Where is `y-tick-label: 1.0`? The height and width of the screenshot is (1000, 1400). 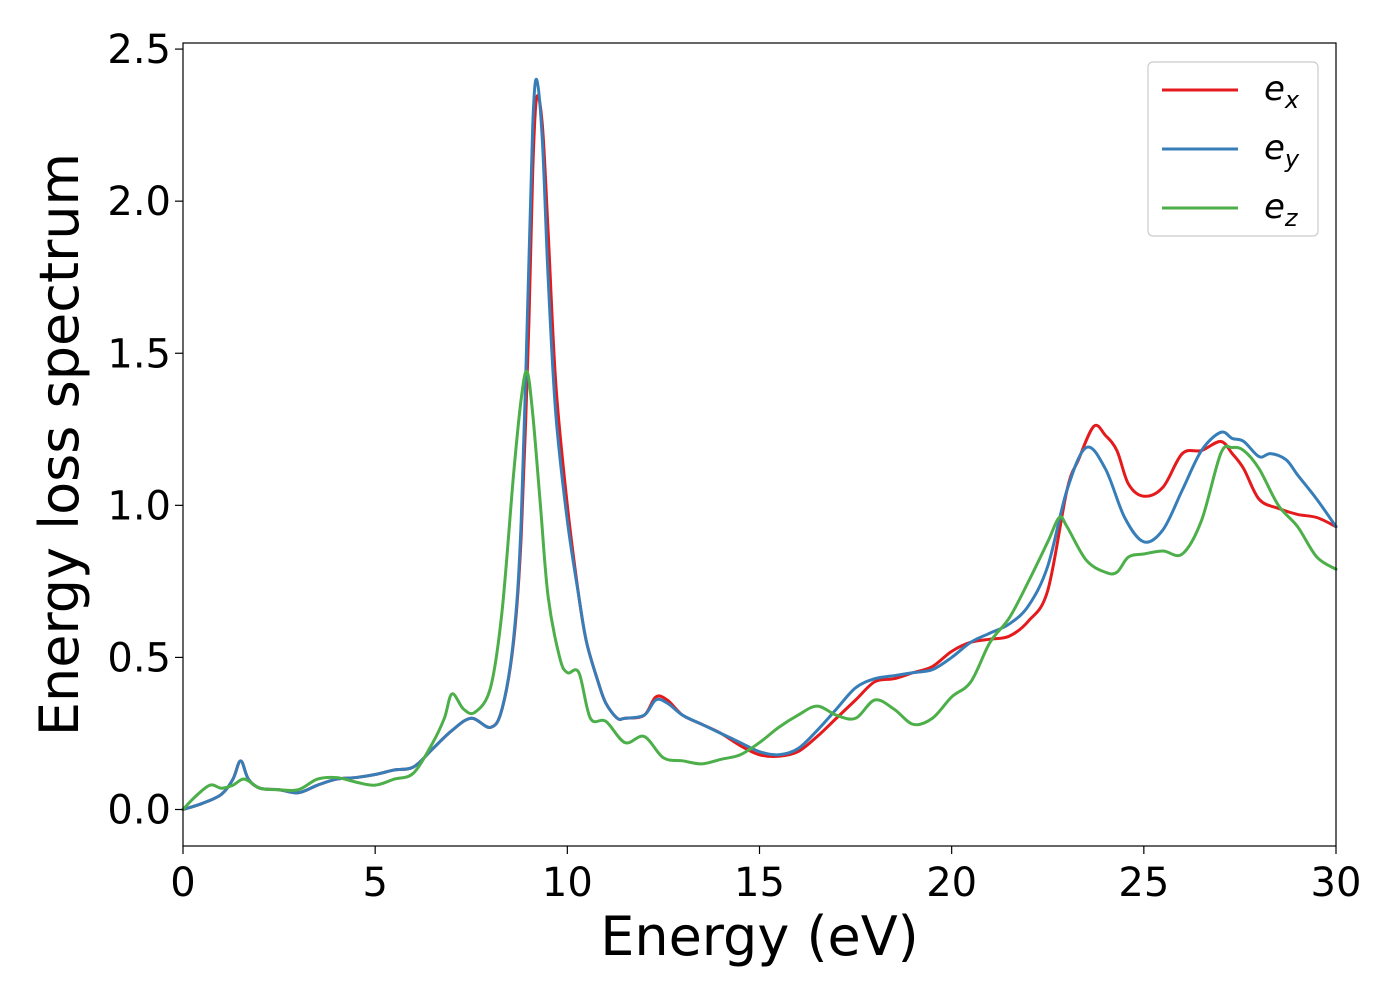
y-tick-label: 1.0 is located at coordinates (139, 506).